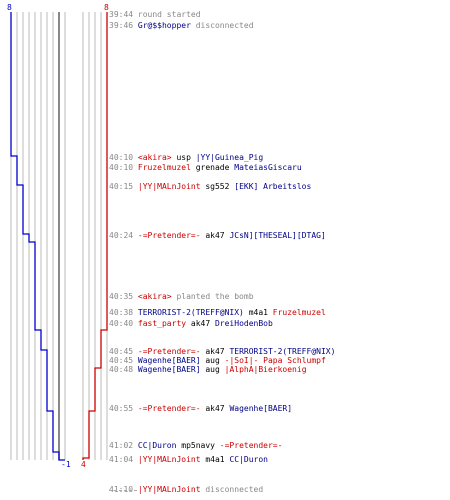  What do you see at coordinates (275, 360) in the screenshot?
I see `event-text: -|SoI|- Papa Schlumpf` at bounding box center [275, 360].